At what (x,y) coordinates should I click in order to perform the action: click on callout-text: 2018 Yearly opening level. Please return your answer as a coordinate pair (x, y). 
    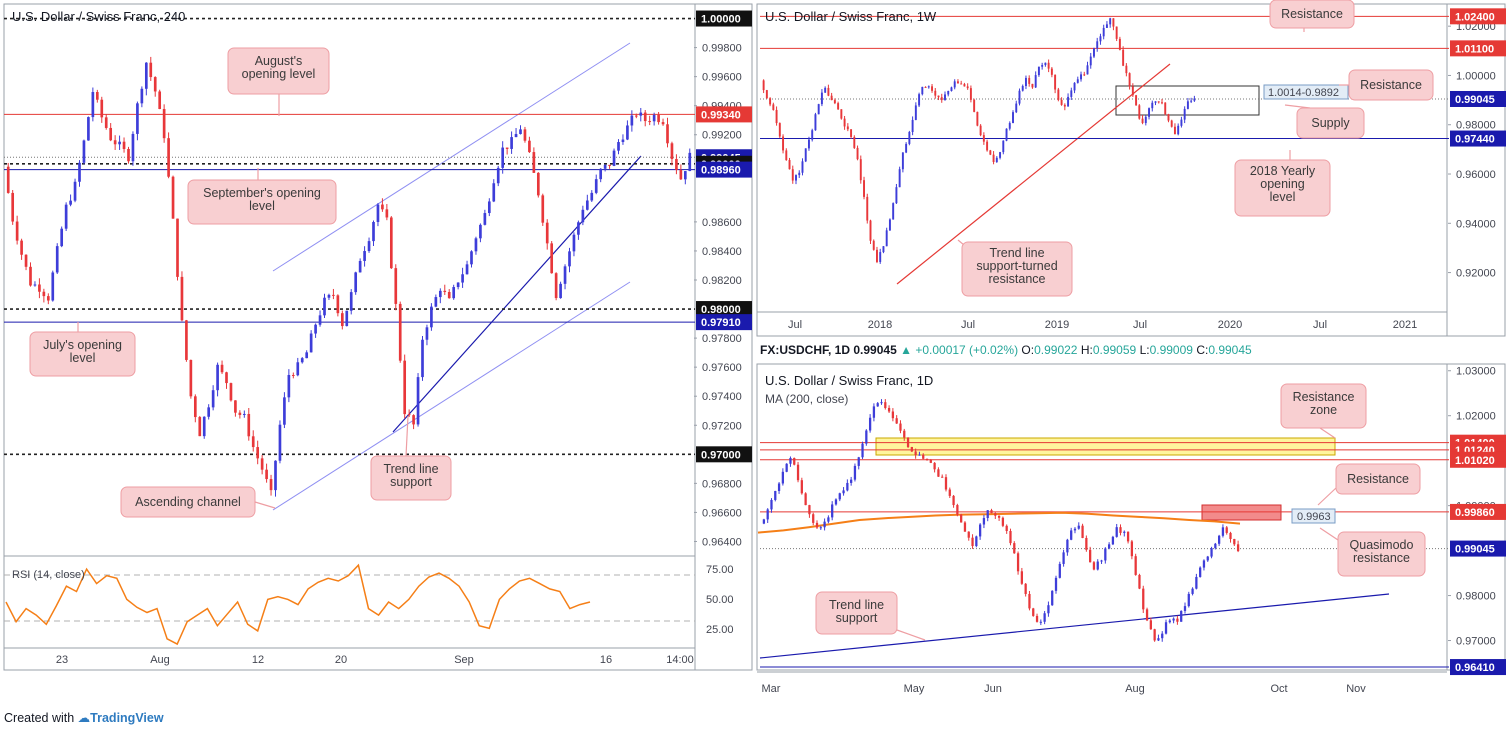
    Looking at the image, I should click on (1283, 184).